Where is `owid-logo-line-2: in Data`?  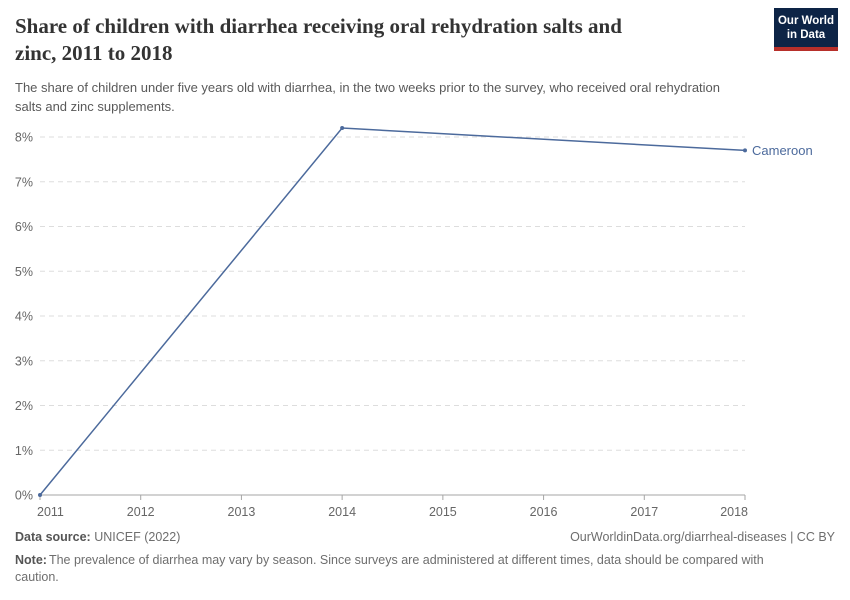 owid-logo-line-2: in Data is located at coordinates (806, 35).